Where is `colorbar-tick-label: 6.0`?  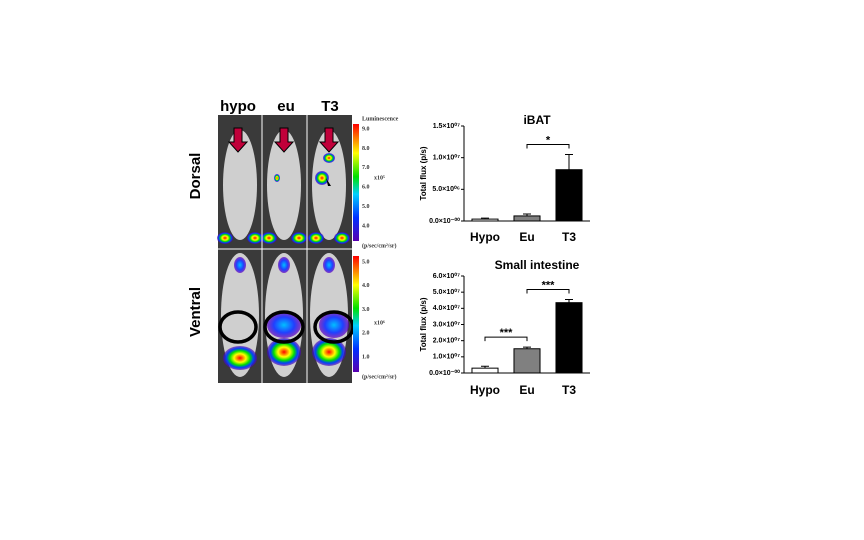 colorbar-tick-label: 6.0 is located at coordinates (366, 188).